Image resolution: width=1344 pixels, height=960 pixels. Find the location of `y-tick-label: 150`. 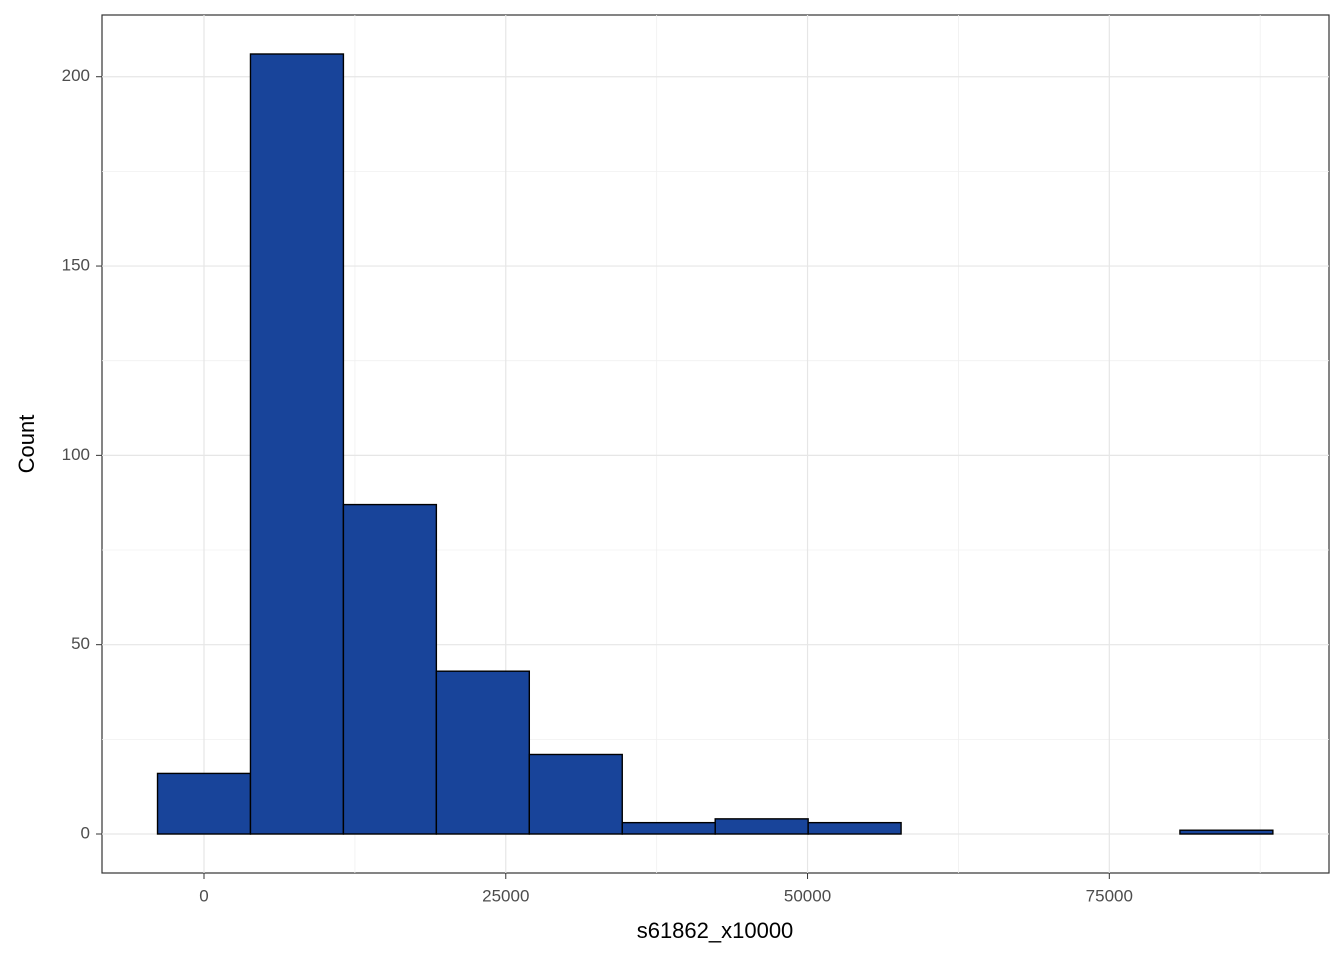

y-tick-label: 150 is located at coordinates (76, 265).